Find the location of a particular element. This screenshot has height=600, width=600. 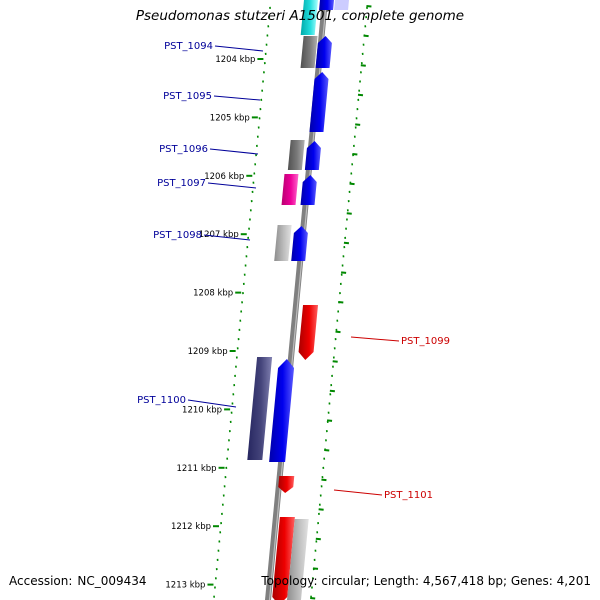

accession-value: NC_009434 is located at coordinates (112, 581).